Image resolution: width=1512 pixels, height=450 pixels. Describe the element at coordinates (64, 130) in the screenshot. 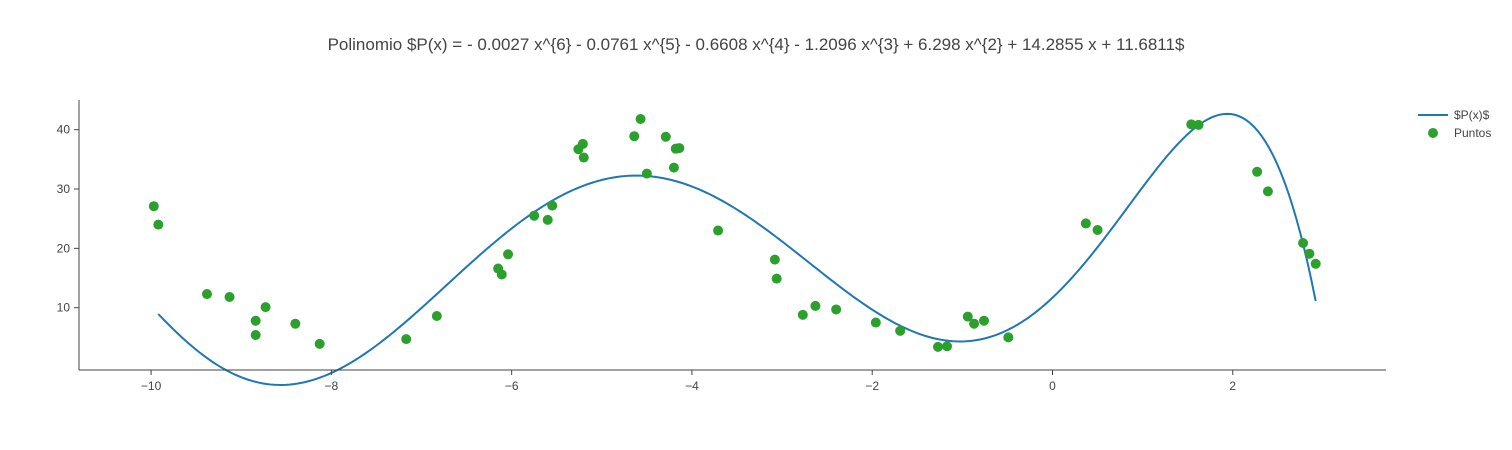

I see `y-tick-label: 40` at that location.